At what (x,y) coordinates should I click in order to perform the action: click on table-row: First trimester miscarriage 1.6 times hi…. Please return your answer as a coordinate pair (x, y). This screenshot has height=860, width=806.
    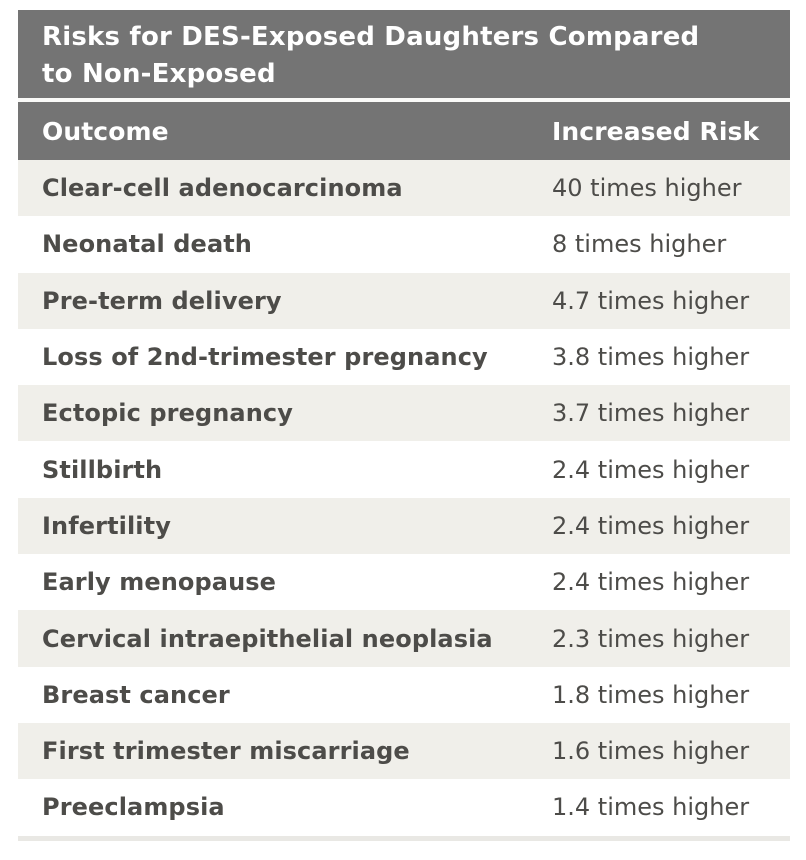
    Looking at the image, I should click on (404, 751).